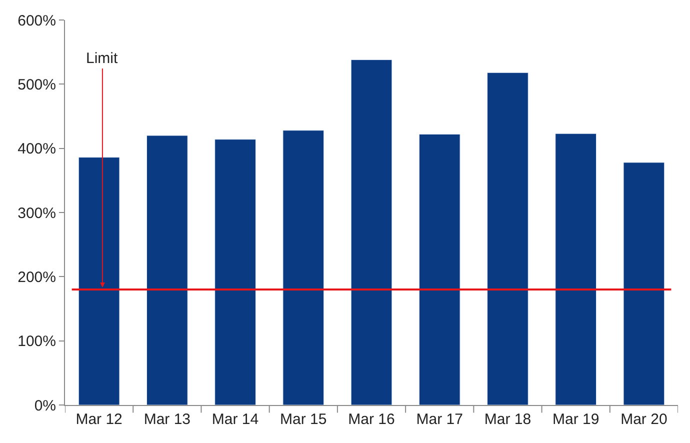 This screenshot has width=690, height=443. Describe the element at coordinates (37, 277) in the screenshot. I see `y-tick-label: 200%` at that location.